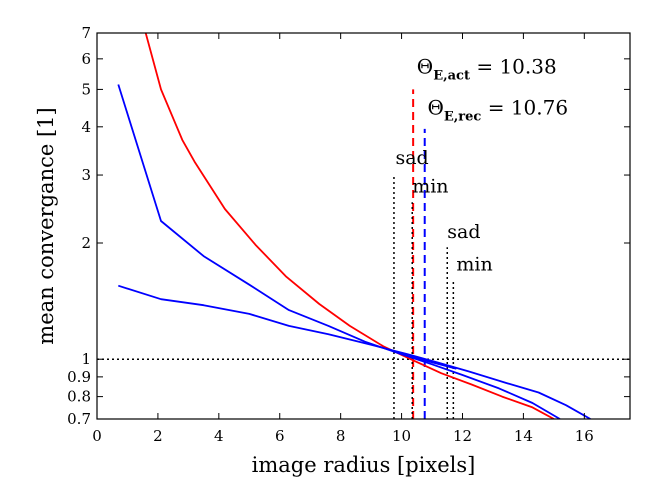 The height and width of the screenshot is (498, 664). I want to click on y-tick-label: 5, so click(86, 89).